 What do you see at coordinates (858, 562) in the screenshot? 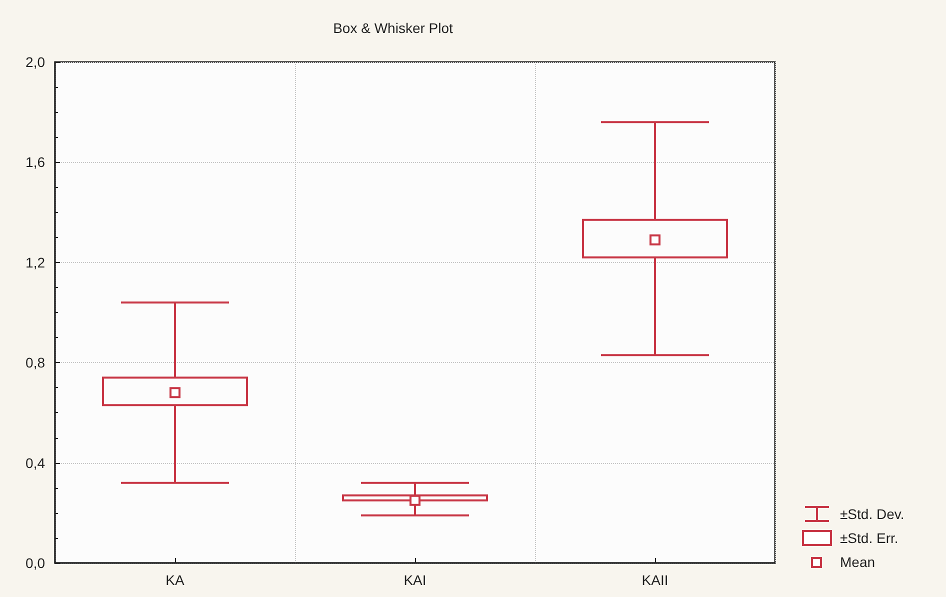
I see `text: Mean` at bounding box center [858, 562].